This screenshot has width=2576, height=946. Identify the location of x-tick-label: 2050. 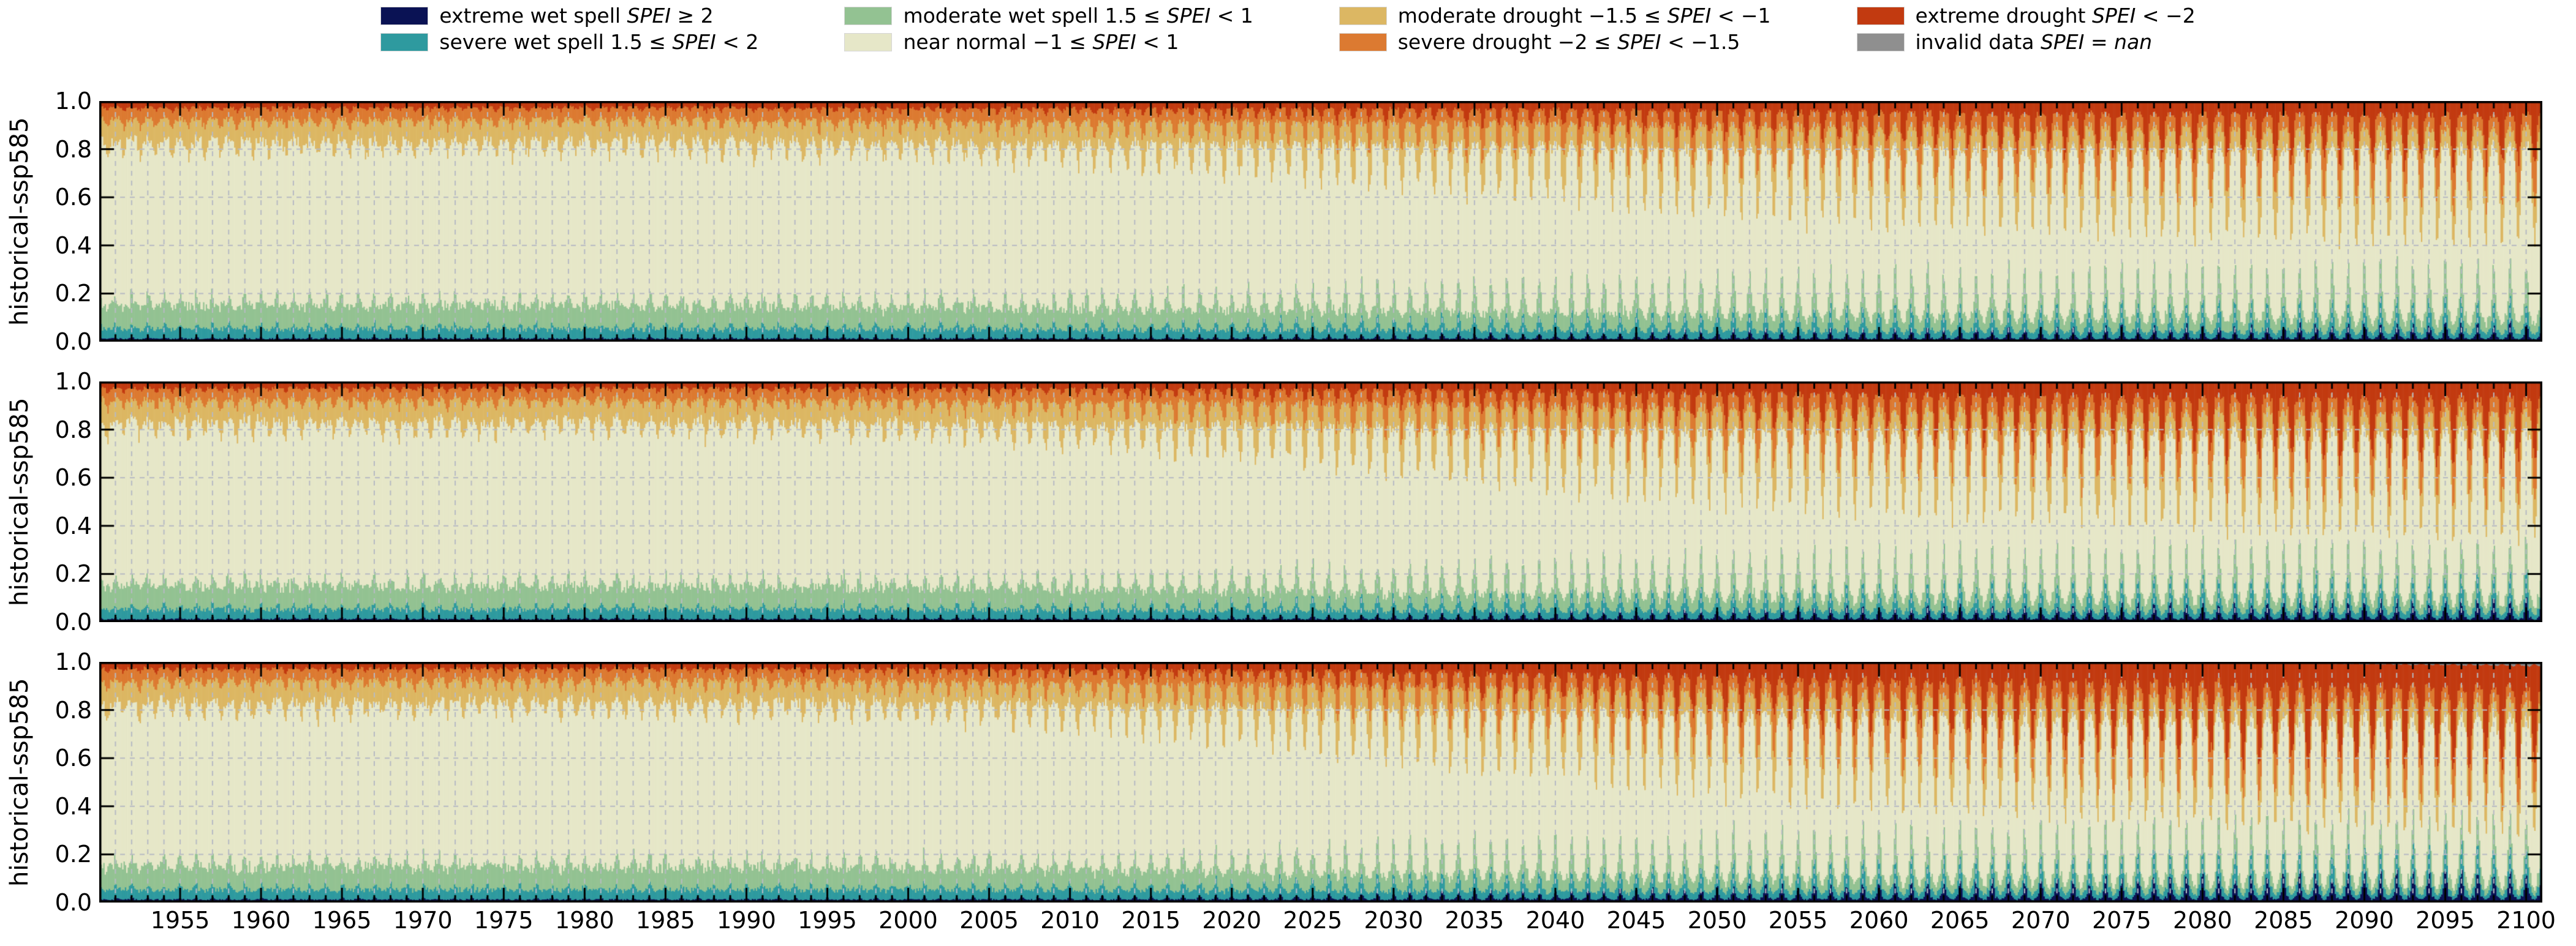
(1717, 921).